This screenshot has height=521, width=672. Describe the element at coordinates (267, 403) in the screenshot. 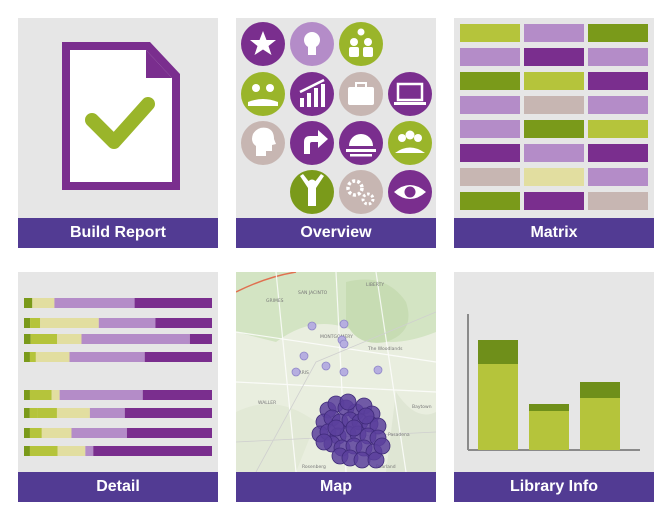

I see `map-label: WALLER` at that location.